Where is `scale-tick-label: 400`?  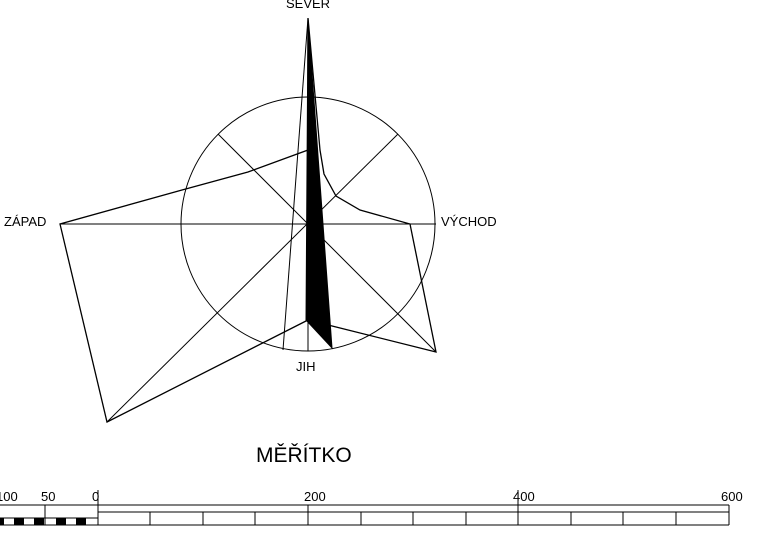 scale-tick-label: 400 is located at coordinates (524, 496).